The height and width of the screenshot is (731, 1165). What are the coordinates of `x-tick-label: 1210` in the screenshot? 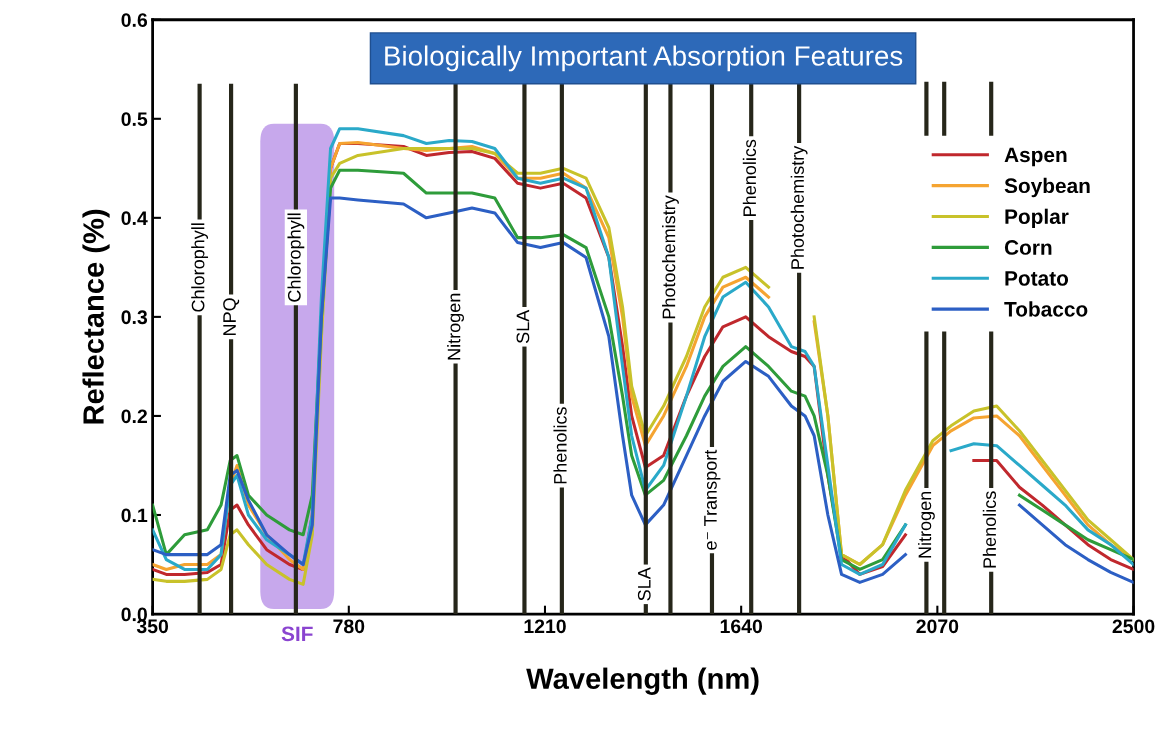 It's located at (545, 626).